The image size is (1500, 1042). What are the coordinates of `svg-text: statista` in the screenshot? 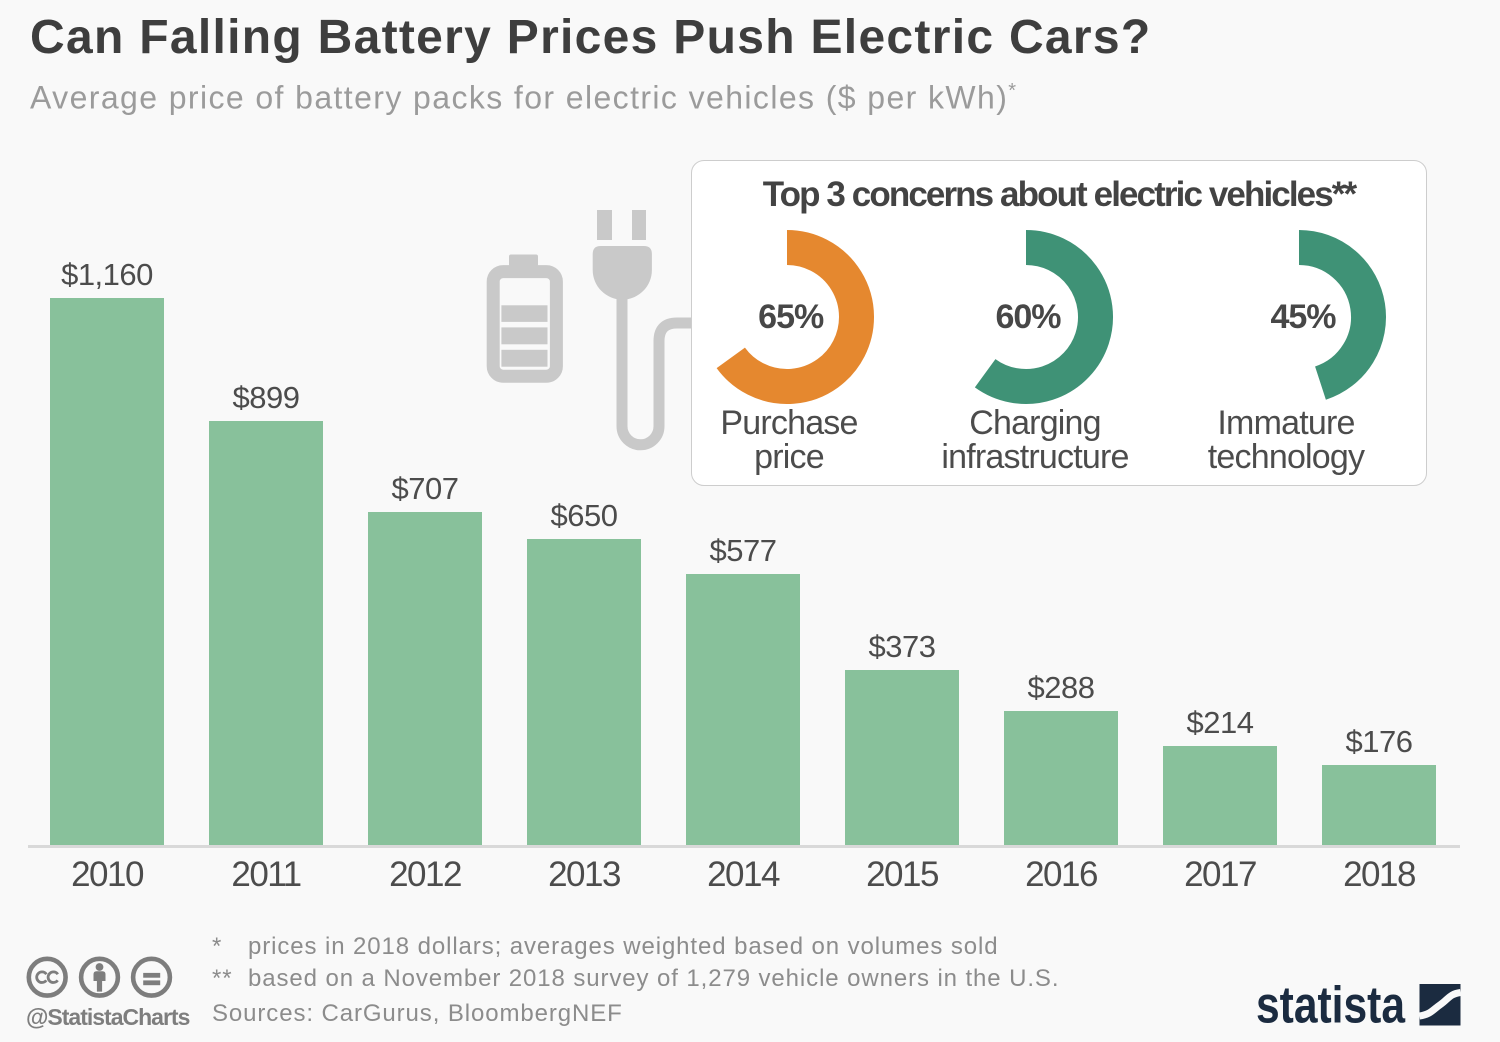 It's located at (1331, 1003).